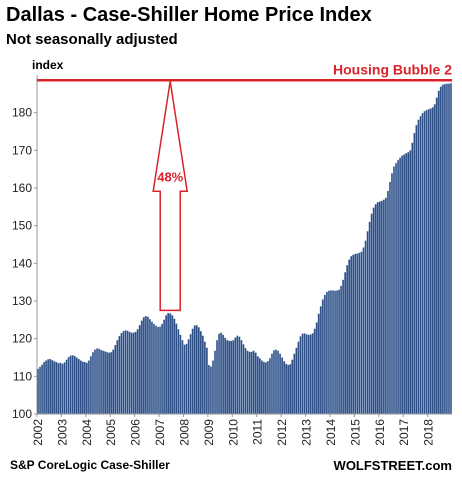 Image resolution: width=462 pixels, height=477 pixels. I want to click on x-tick-label: 2016, so click(380, 432).